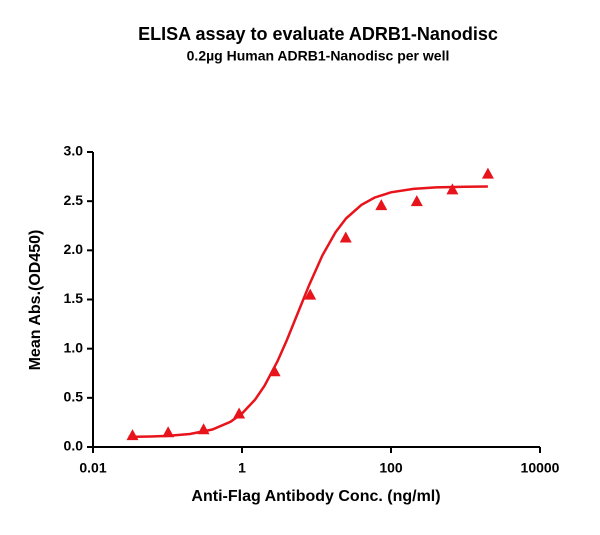 This screenshot has width=600, height=535. I want to click on y-axis-label: Mean Abs.(OD450), so click(35, 300).